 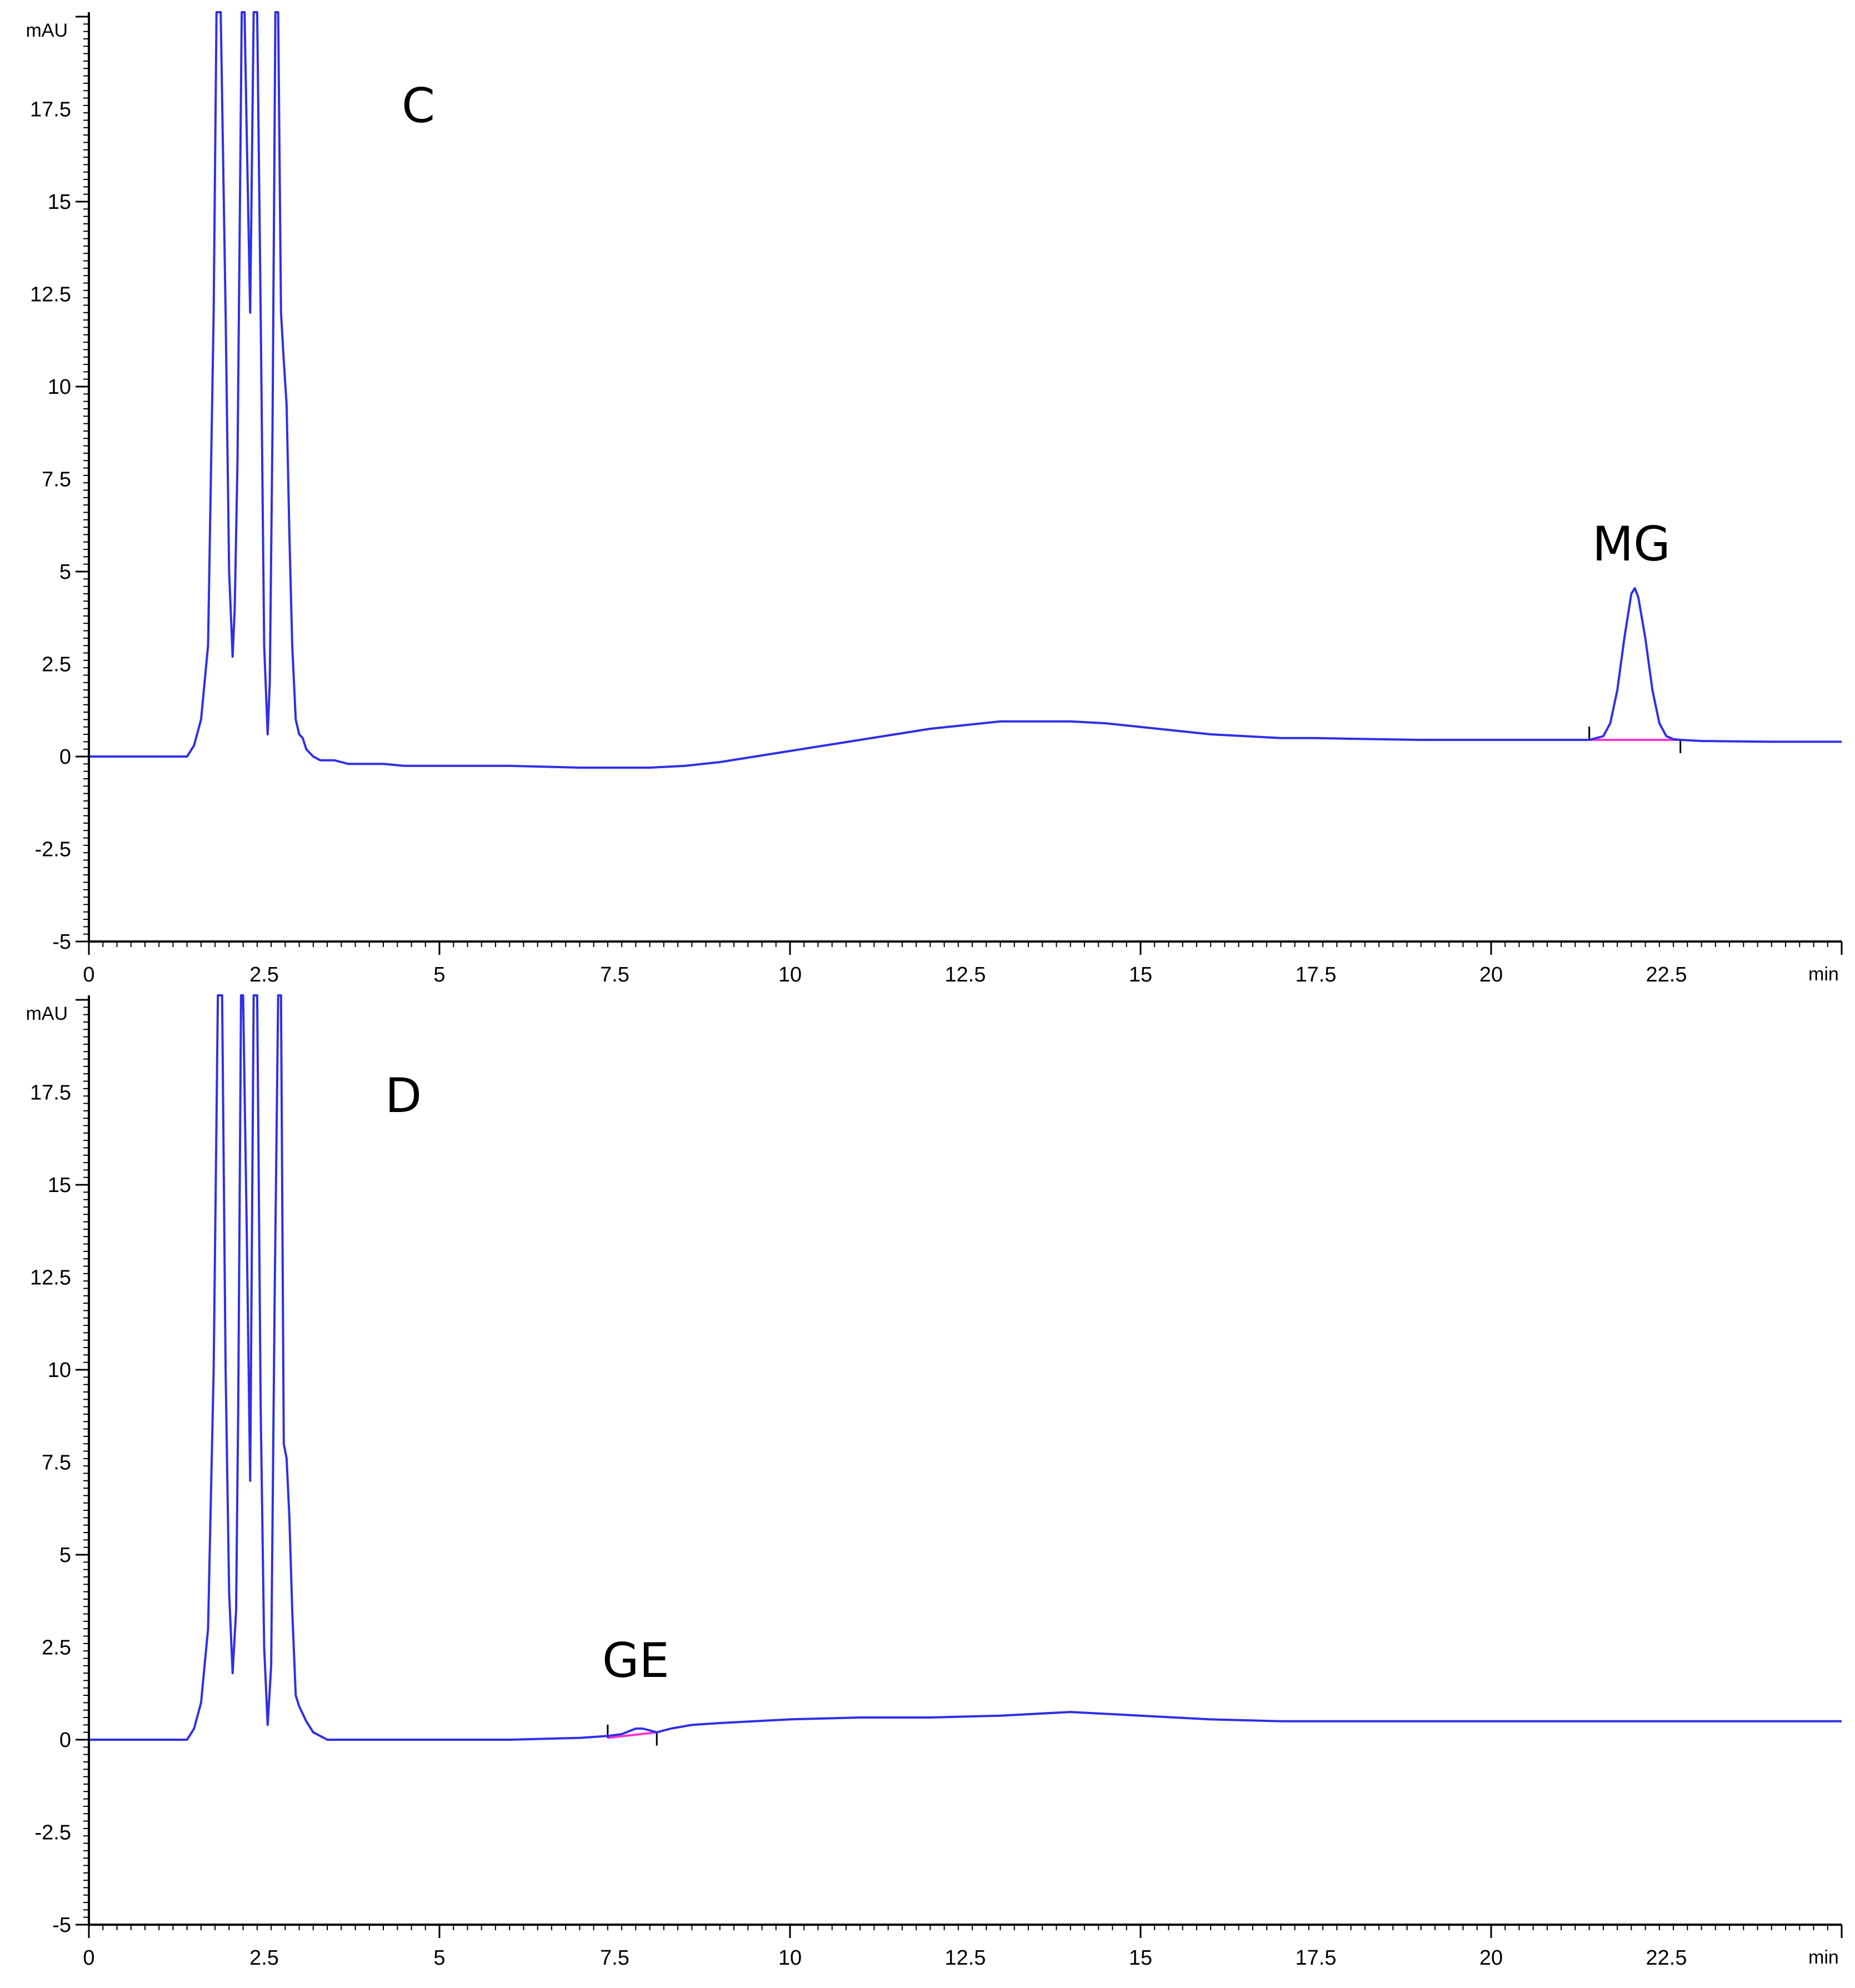 I want to click on y-unit-label-c: mAU, so click(x=47, y=30).